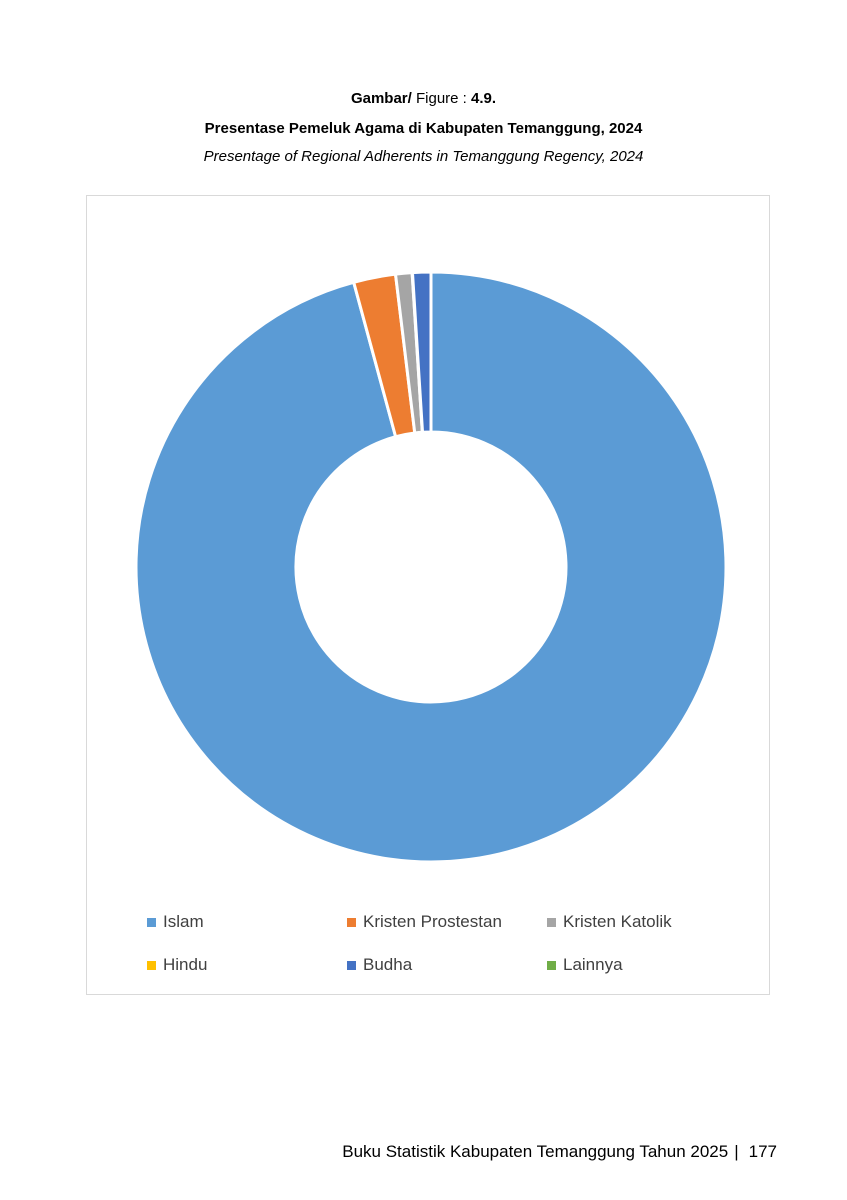 The width and height of the screenshot is (847, 1200). Describe the element at coordinates (484, 98) in the screenshot. I see `figure-number: 4.9.` at that location.